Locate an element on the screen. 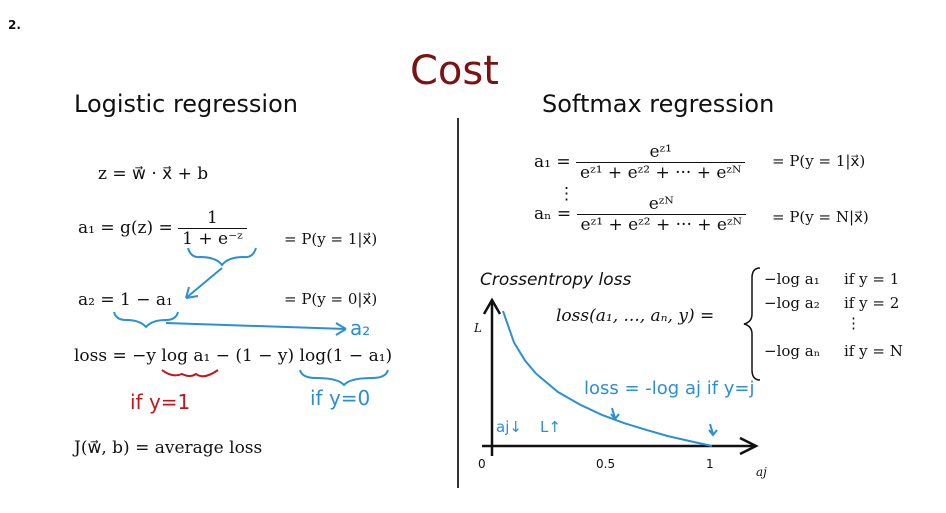 This screenshot has width=946, height=513. arrow-to-a2 is located at coordinates (204, 283).